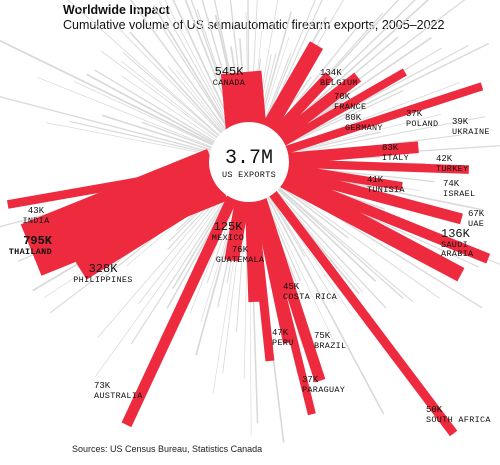 The height and width of the screenshot is (465, 500). I want to click on value-label-france: 70K, so click(342, 97).